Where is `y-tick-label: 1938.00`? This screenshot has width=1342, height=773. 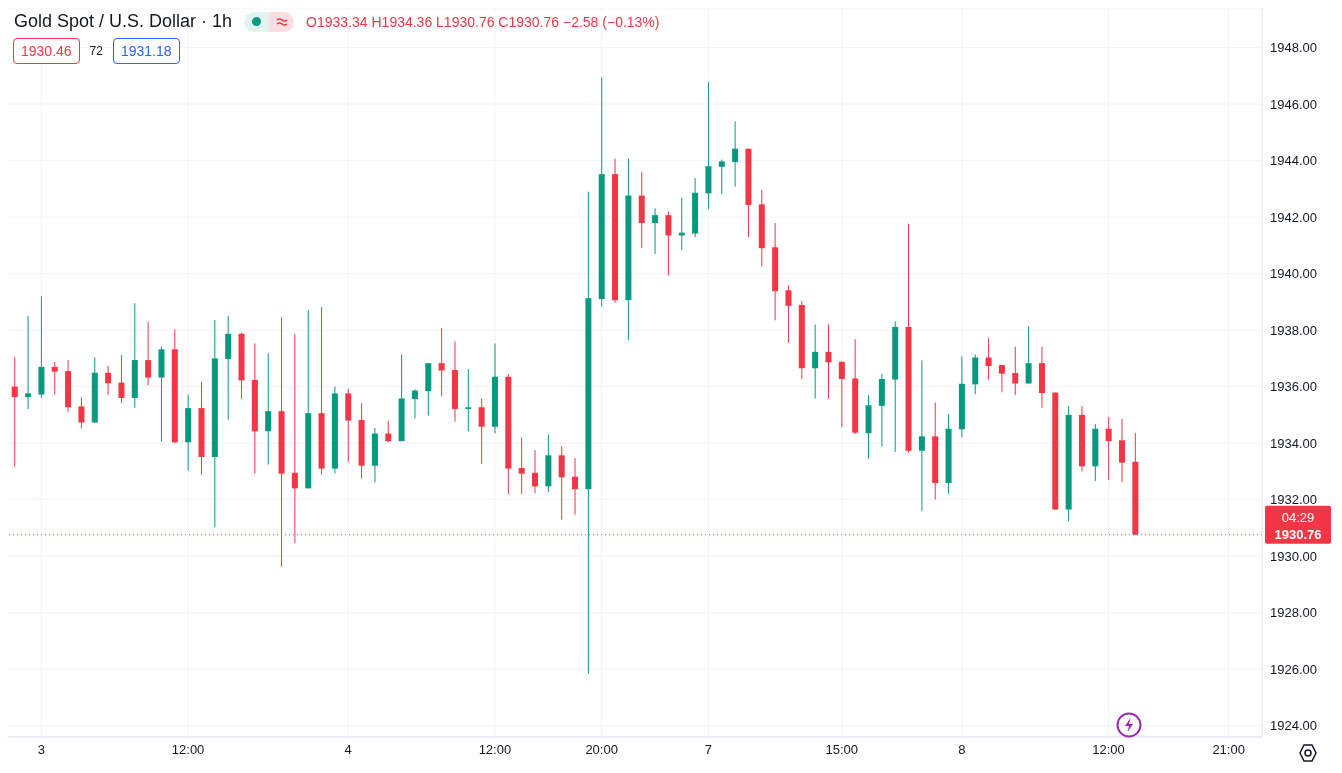
y-tick-label: 1938.00 is located at coordinates (1293, 330).